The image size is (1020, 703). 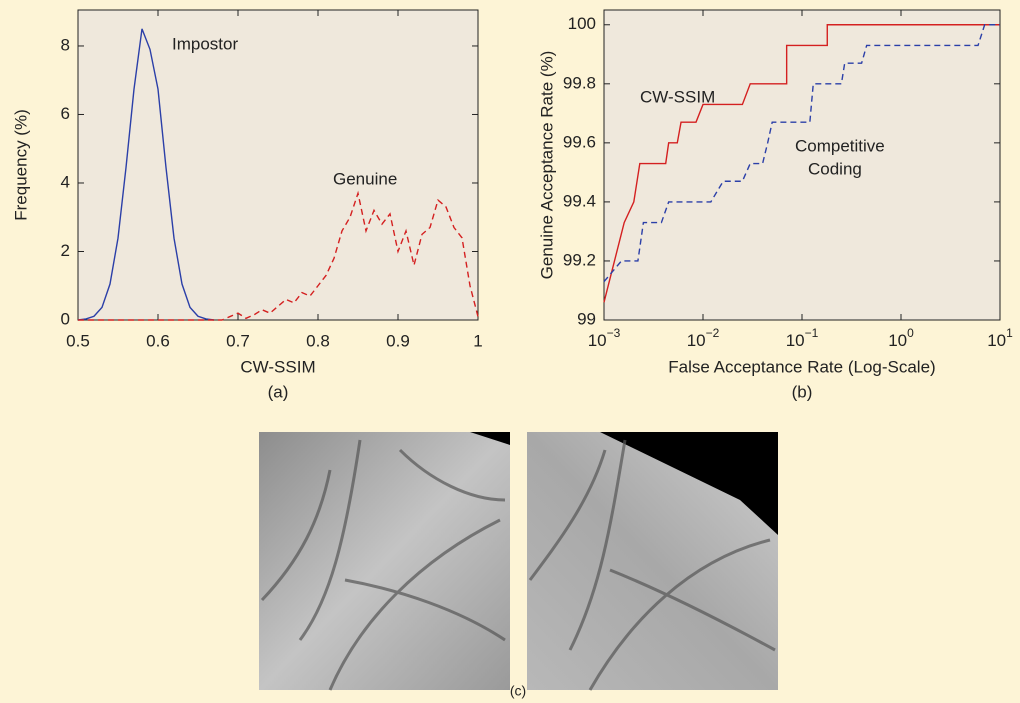 I want to click on x-axis-label: CW-SSIM, so click(x=277, y=366).